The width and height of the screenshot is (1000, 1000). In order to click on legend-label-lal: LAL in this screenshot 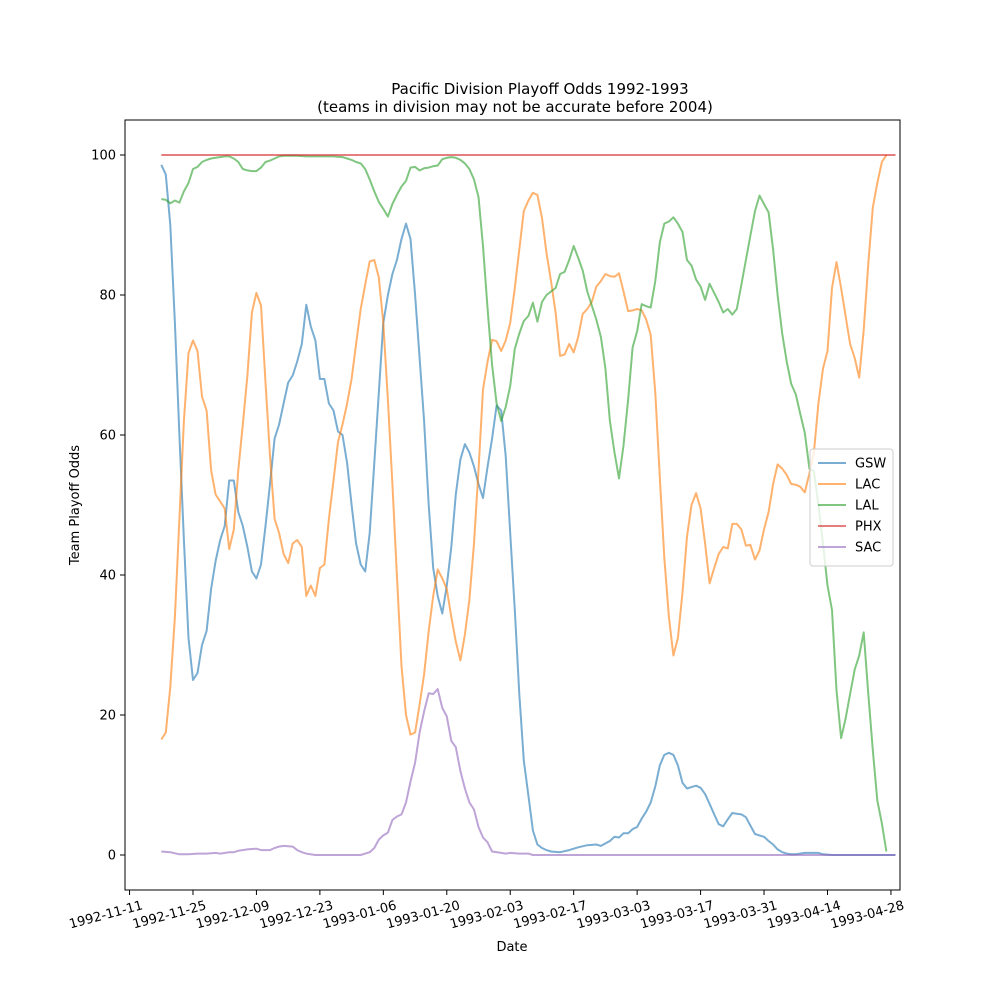, I will do `click(867, 506)`.